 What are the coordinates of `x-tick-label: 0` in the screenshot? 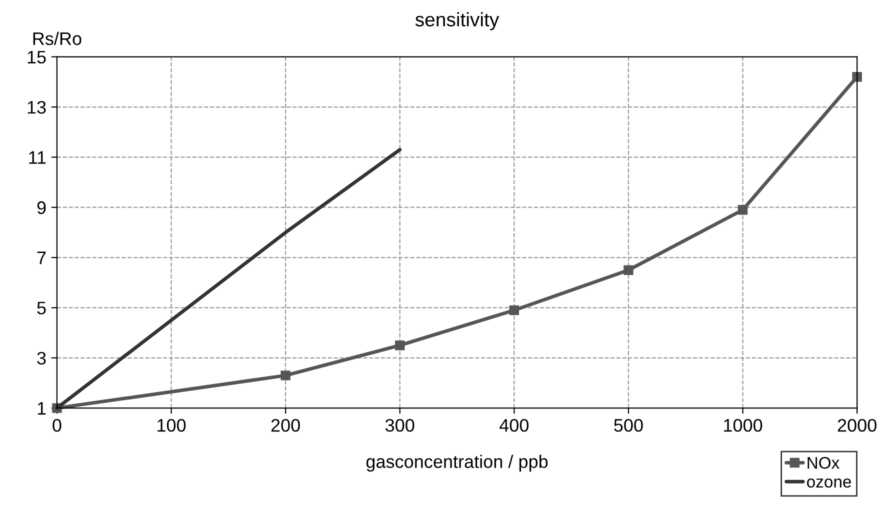 It's located at (57, 425).